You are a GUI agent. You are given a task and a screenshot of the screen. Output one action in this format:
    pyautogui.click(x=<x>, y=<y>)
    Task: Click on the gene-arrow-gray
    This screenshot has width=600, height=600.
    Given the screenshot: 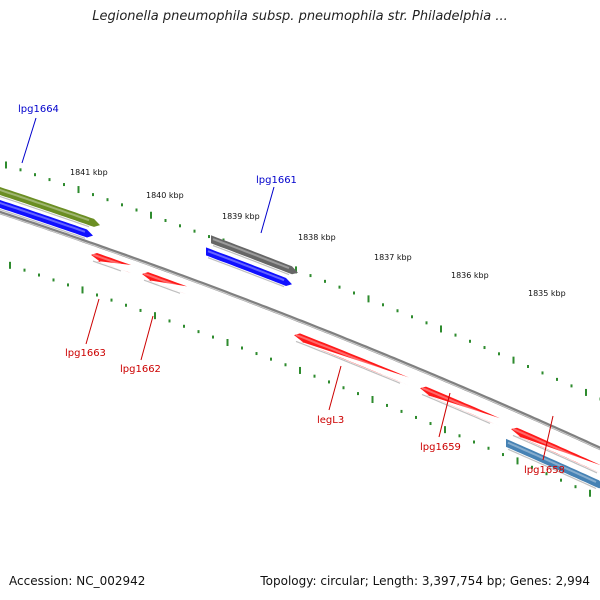 What is the action you would take?
    pyautogui.click(x=254, y=255)
    